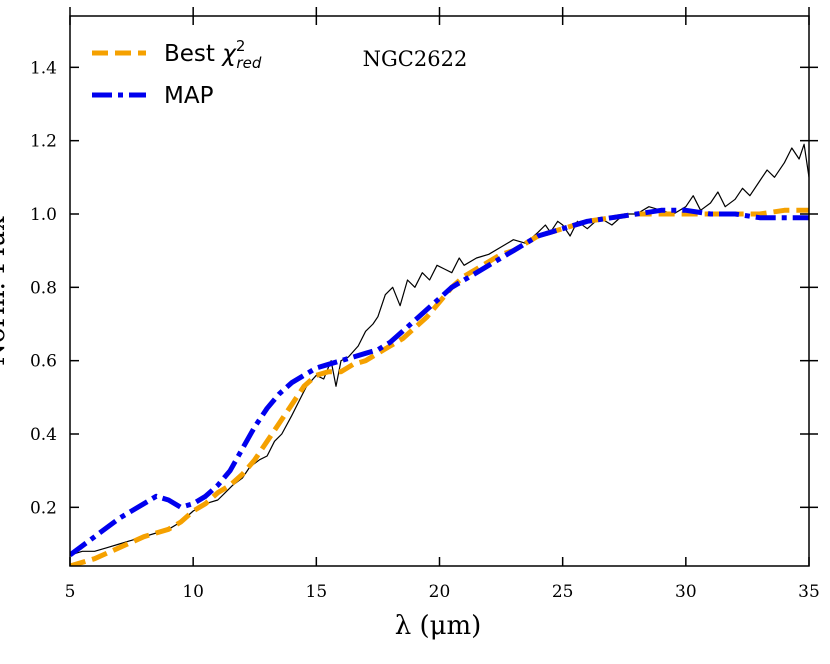 This screenshot has width=830, height=664. I want to click on x-axis-title: λ (μm), so click(438, 626).